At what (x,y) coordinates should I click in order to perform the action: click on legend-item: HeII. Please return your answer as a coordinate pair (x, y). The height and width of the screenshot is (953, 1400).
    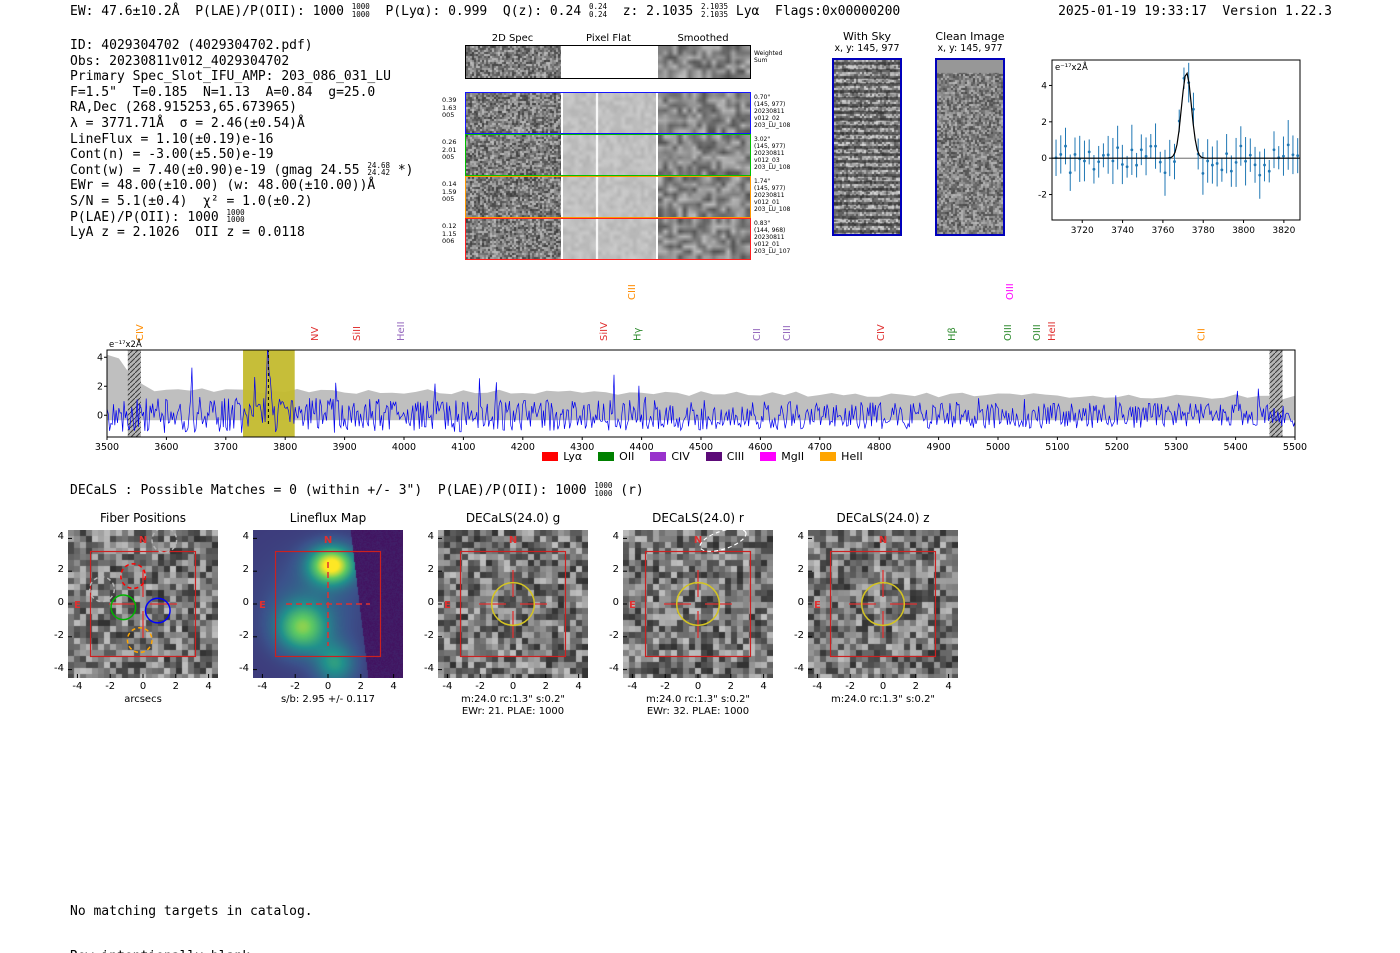
    Looking at the image, I should click on (841, 456).